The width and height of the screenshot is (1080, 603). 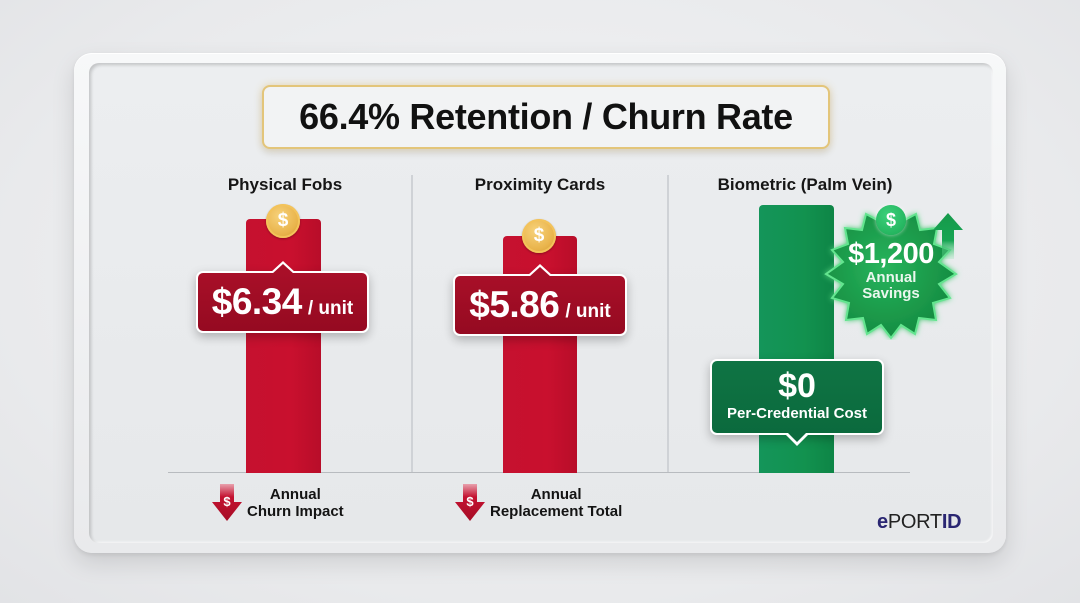 What do you see at coordinates (891, 293) in the screenshot?
I see `savings-label-line-2: Savings` at bounding box center [891, 293].